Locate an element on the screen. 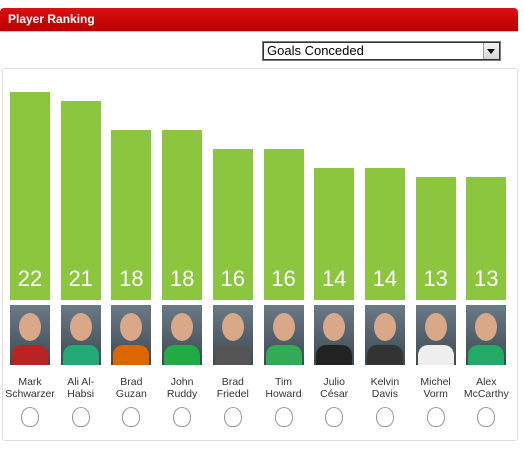  player-name: John Ruddy is located at coordinates (182, 388).